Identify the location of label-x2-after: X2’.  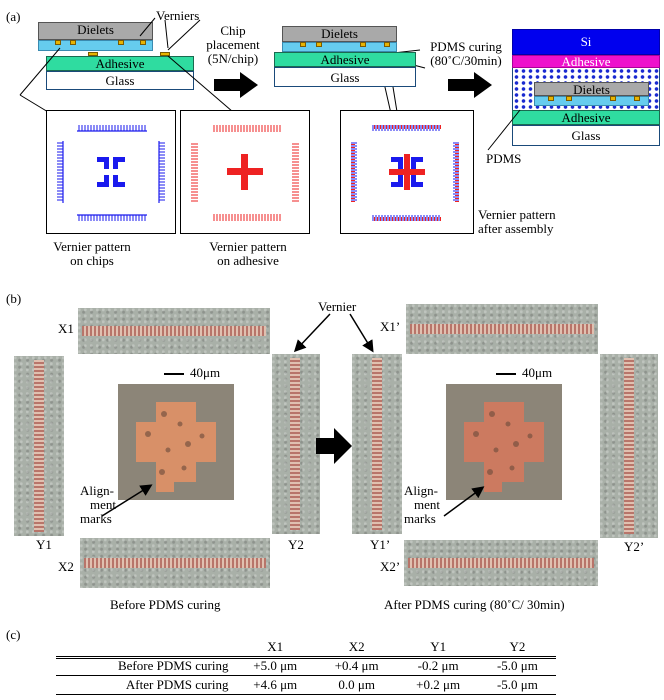
(390, 566).